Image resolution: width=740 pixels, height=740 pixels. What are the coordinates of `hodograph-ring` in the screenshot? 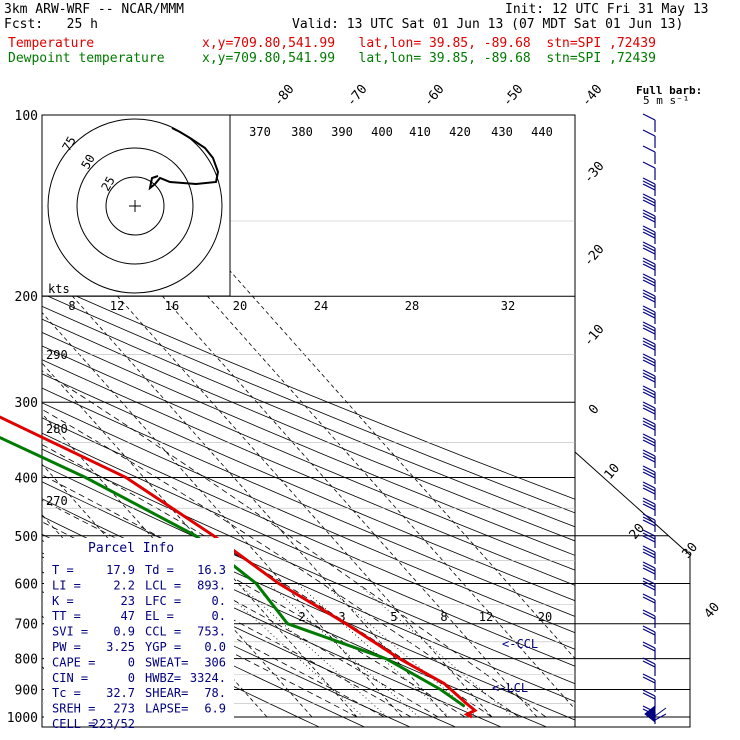 It's located at (135, 206).